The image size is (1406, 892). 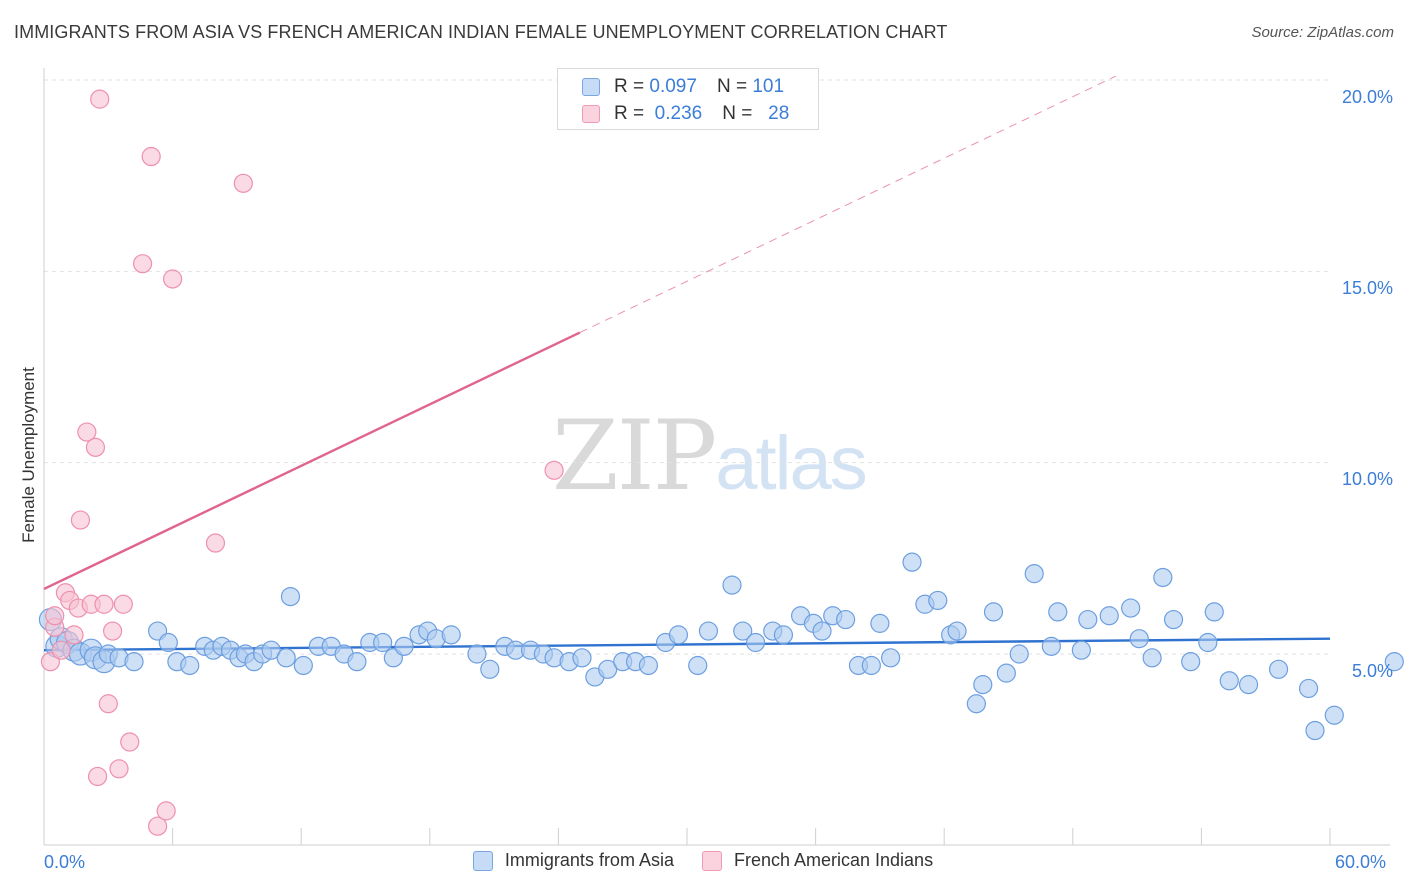 What do you see at coordinates (768, 86) in the screenshot?
I see `legend-n-value-asia: 101` at bounding box center [768, 86].